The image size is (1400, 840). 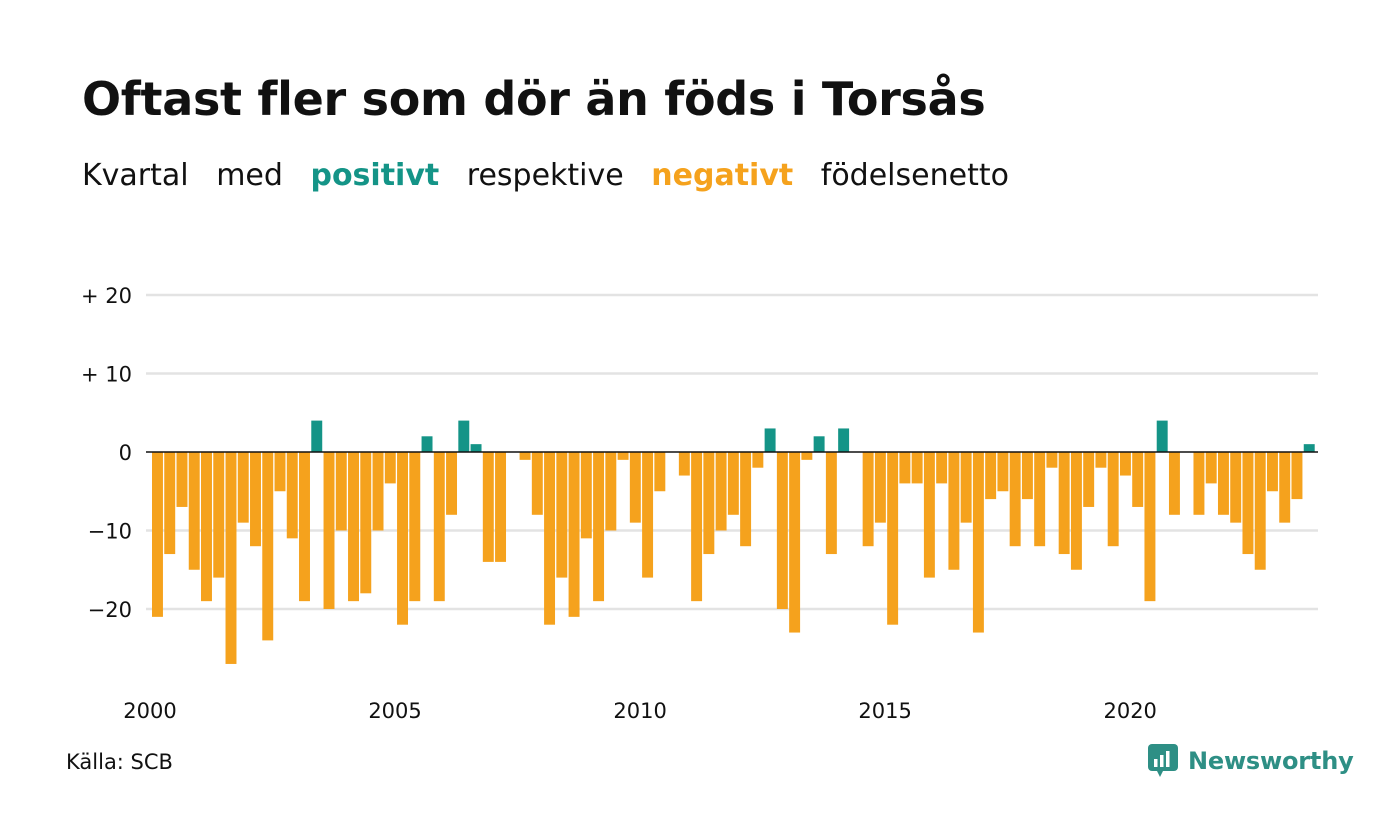 What do you see at coordinates (722, 175) in the screenshot?
I see `subtitle-negative-label: negativt` at bounding box center [722, 175].